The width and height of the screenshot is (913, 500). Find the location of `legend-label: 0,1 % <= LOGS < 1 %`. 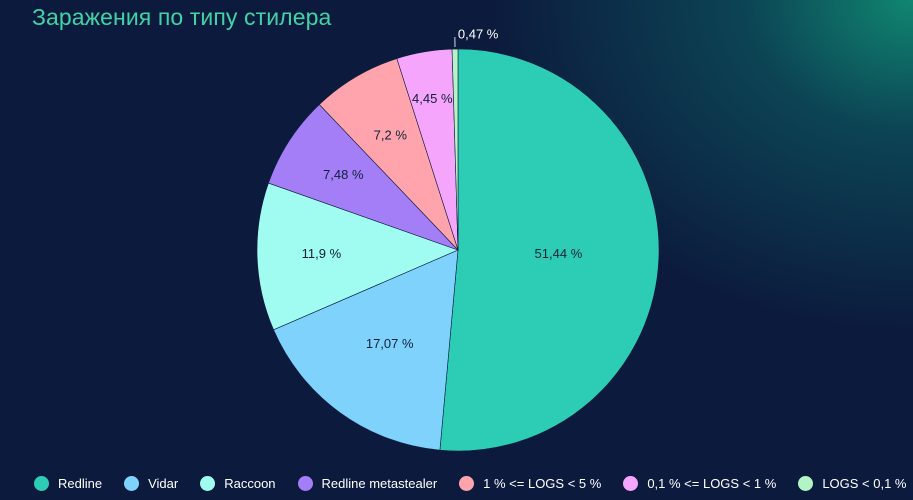

legend-label: 0,1 % <= LOGS < 1 % is located at coordinates (712, 483).